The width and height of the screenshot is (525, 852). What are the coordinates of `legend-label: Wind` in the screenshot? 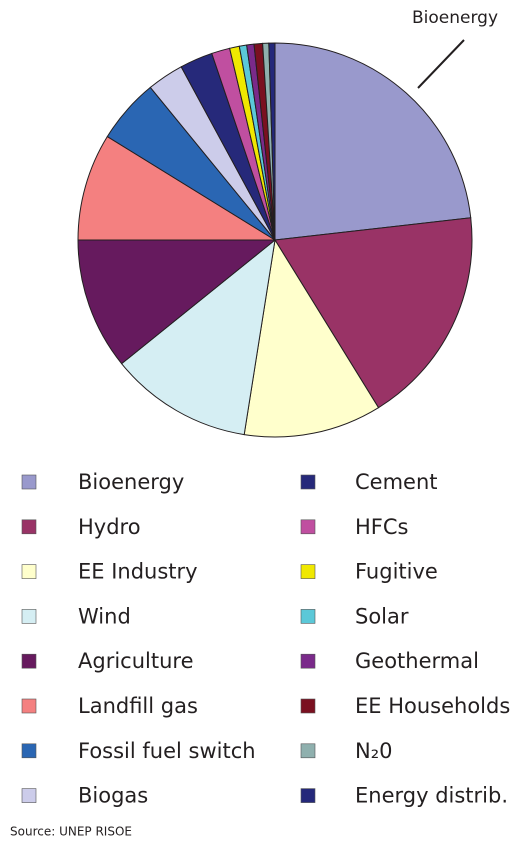 It's located at (104, 616).